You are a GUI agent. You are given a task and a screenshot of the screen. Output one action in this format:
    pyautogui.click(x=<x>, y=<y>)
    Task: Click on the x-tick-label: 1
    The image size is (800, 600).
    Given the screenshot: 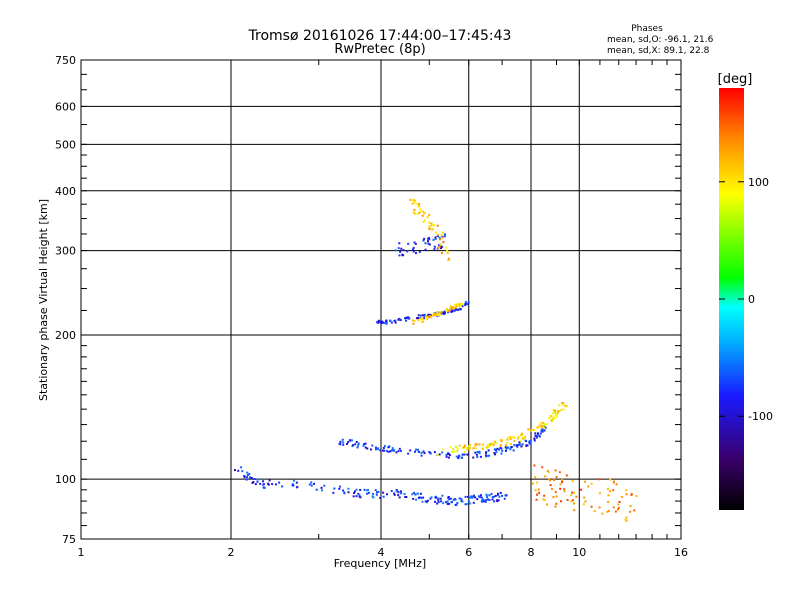 What is the action you would take?
    pyautogui.click(x=81, y=552)
    